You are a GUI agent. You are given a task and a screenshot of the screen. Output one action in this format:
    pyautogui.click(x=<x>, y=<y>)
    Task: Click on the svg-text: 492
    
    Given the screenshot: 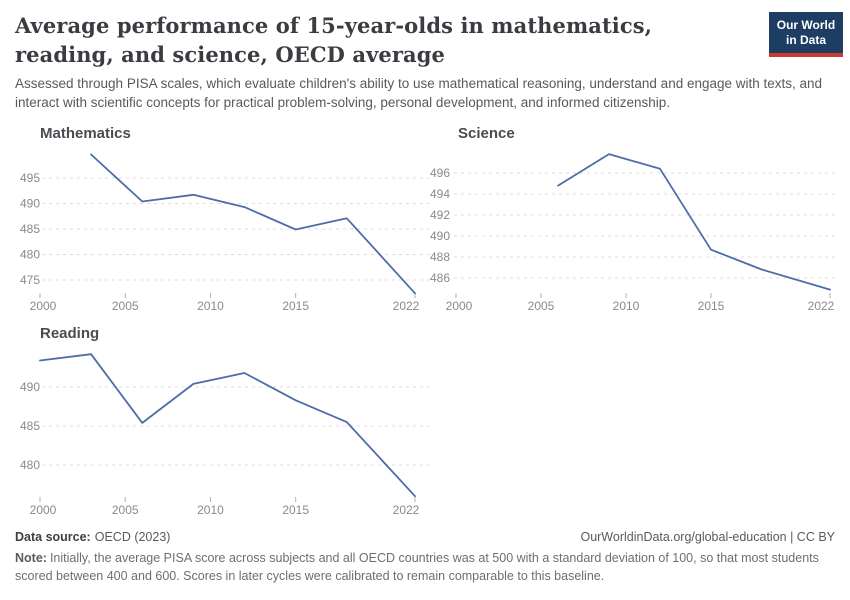 What is the action you would take?
    pyautogui.click(x=440, y=215)
    